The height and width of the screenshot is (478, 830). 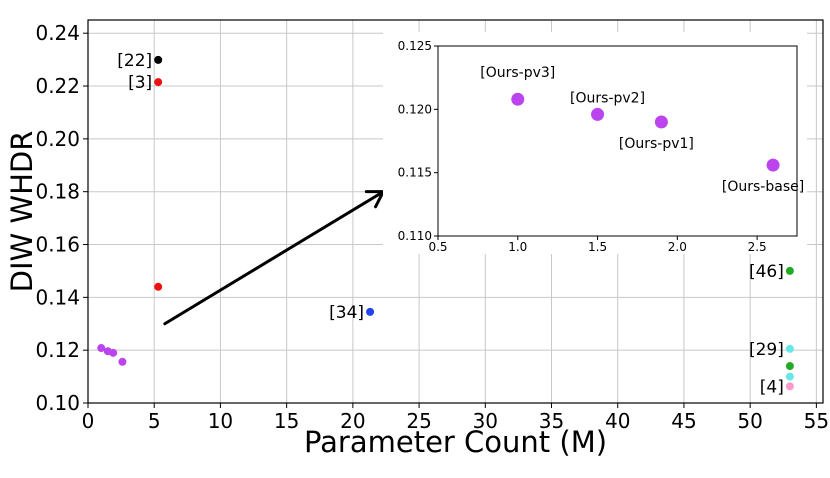 What do you see at coordinates (617, 421) in the screenshot?
I see `x-tick-label: 40` at bounding box center [617, 421].